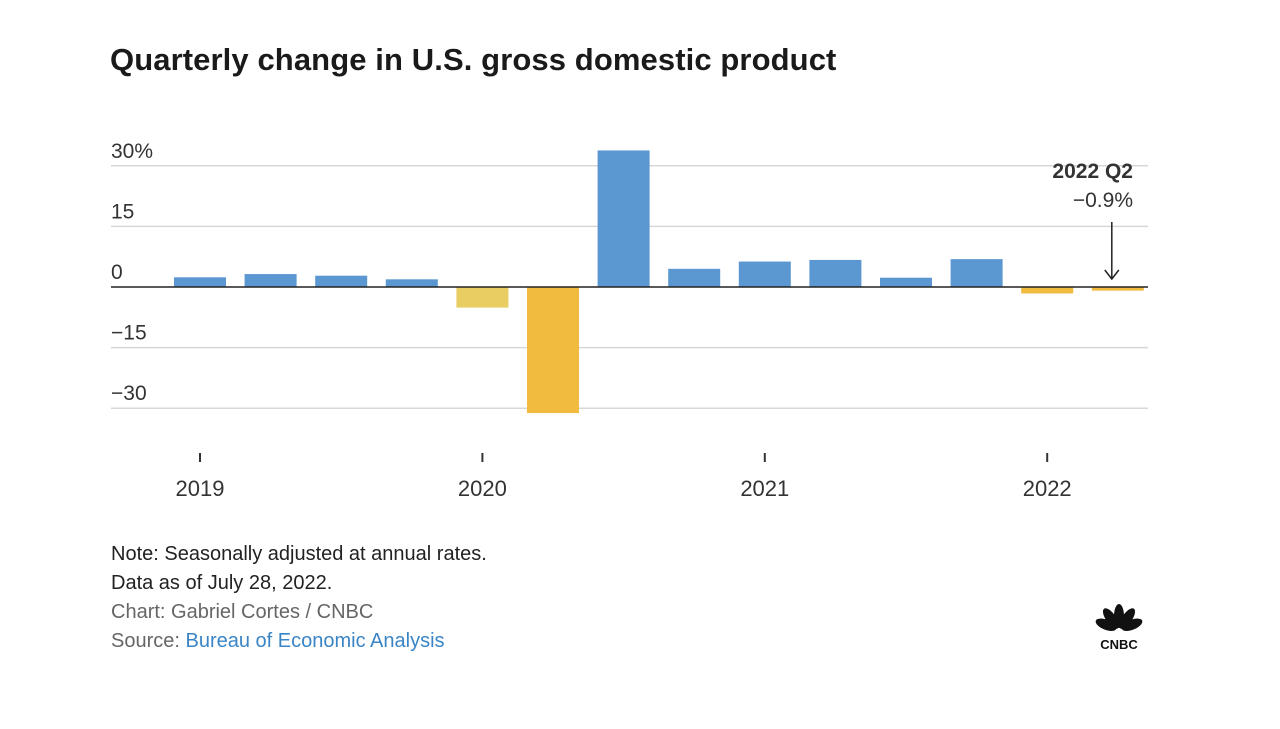 The image size is (1280, 729). Describe the element at coordinates (976, 273) in the screenshot. I see `bar-2021-q4` at that location.